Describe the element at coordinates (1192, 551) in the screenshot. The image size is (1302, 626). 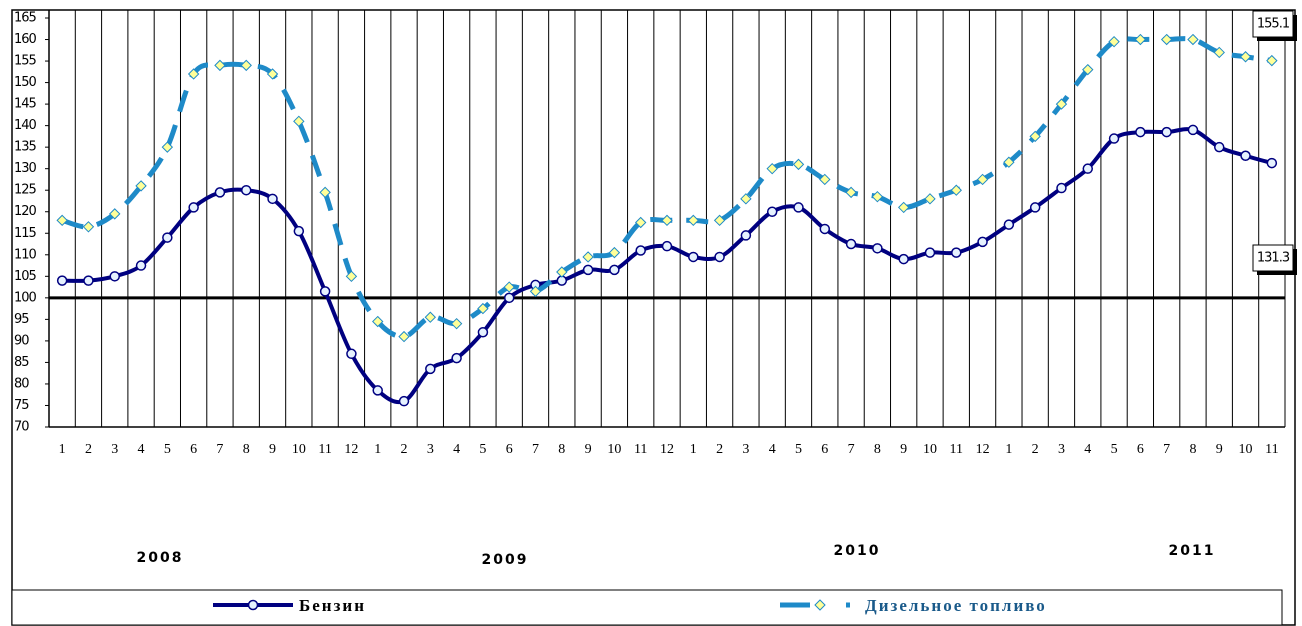
I see `year-label: 2011` at that location.